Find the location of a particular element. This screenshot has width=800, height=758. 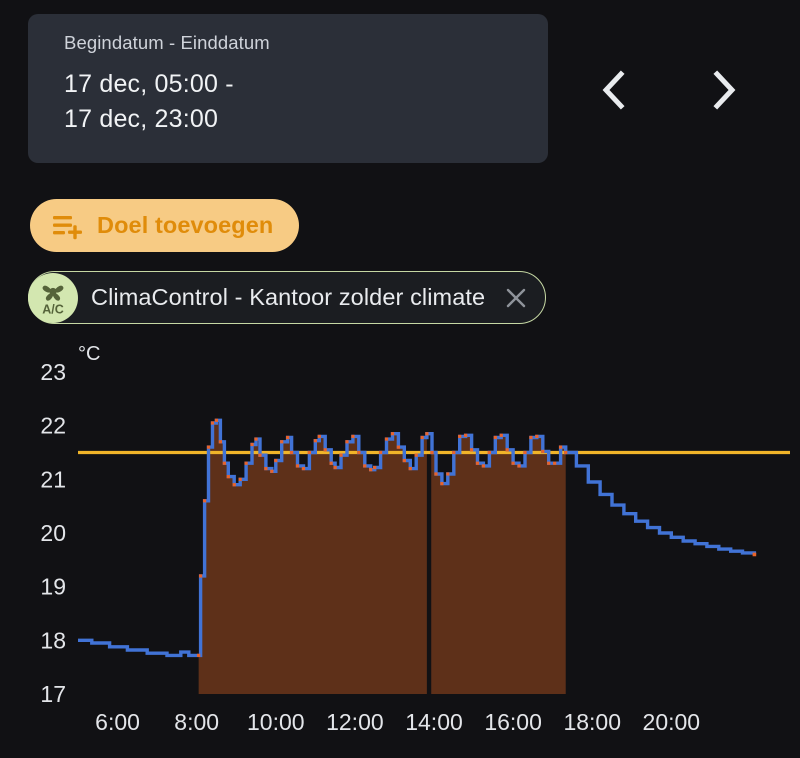

x-axis-tick-label: 16:00 is located at coordinates (513, 722).